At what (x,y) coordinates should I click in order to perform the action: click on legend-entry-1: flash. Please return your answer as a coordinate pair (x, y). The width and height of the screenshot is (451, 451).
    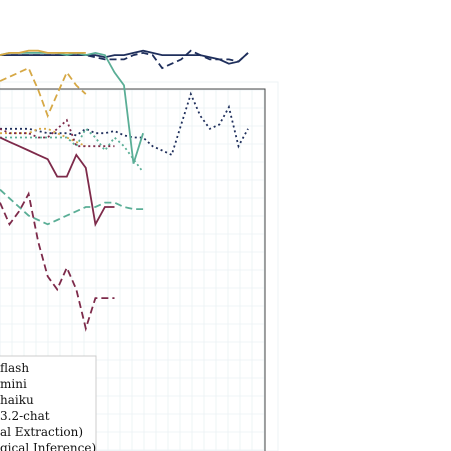
    Looking at the image, I should click on (14, 368).